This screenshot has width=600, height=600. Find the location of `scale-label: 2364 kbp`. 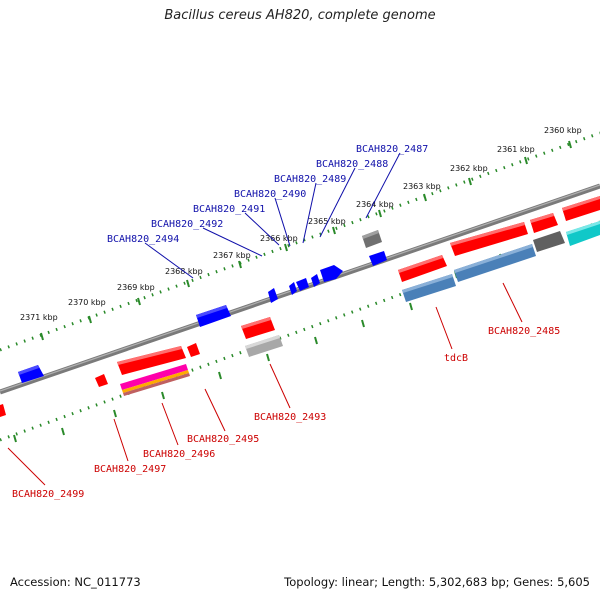

scale-label: 2364 kbp is located at coordinates (375, 204).